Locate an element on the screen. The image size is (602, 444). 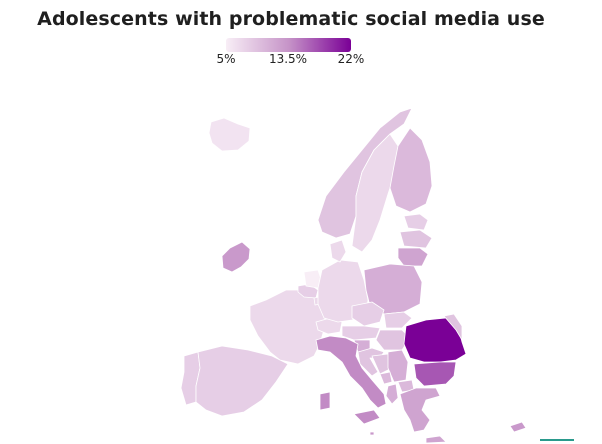
legend-min-label: 5% is located at coordinates (226, 59).